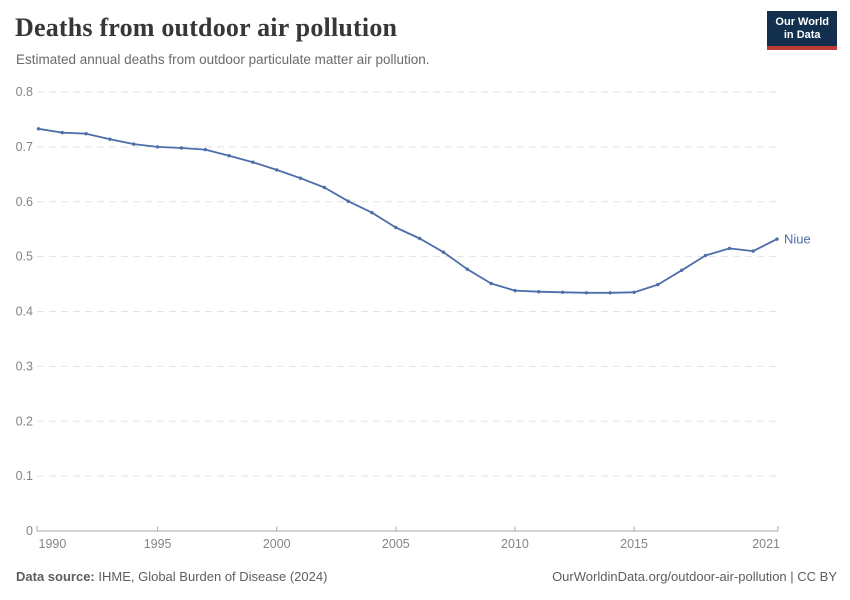 The width and height of the screenshot is (850, 600). Describe the element at coordinates (213, 576) in the screenshot. I see `data-source-value: IHME, Global Burden of Disease (2024)` at that location.